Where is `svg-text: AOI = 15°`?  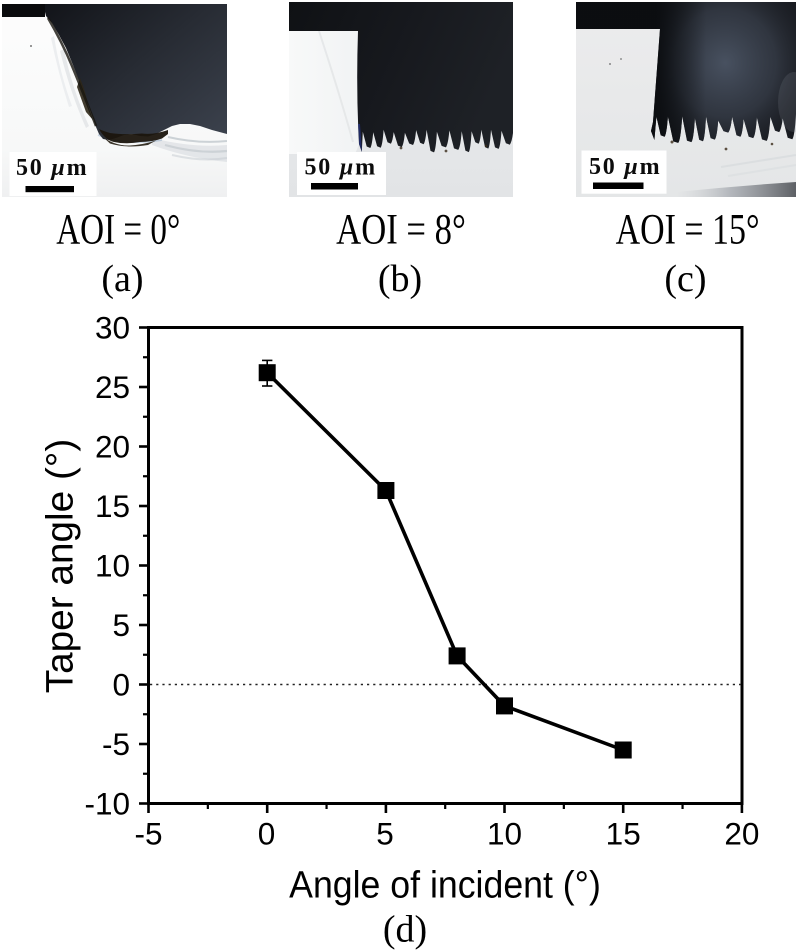
svg-text: AOI = 15° is located at coordinates (688, 230).